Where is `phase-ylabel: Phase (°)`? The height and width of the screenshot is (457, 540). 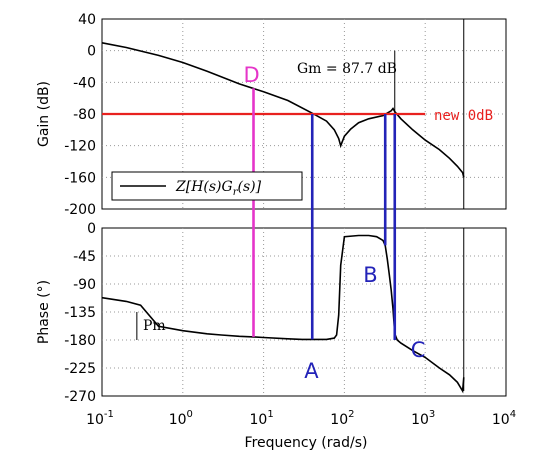 phase-ylabel: Phase (°) is located at coordinates (44, 312).